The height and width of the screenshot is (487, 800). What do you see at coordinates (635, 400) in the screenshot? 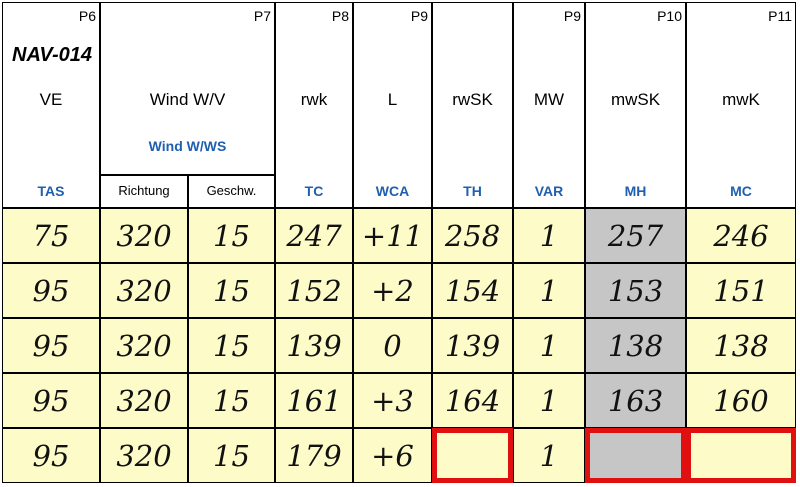
I see `data-cell: 163` at bounding box center [635, 400].